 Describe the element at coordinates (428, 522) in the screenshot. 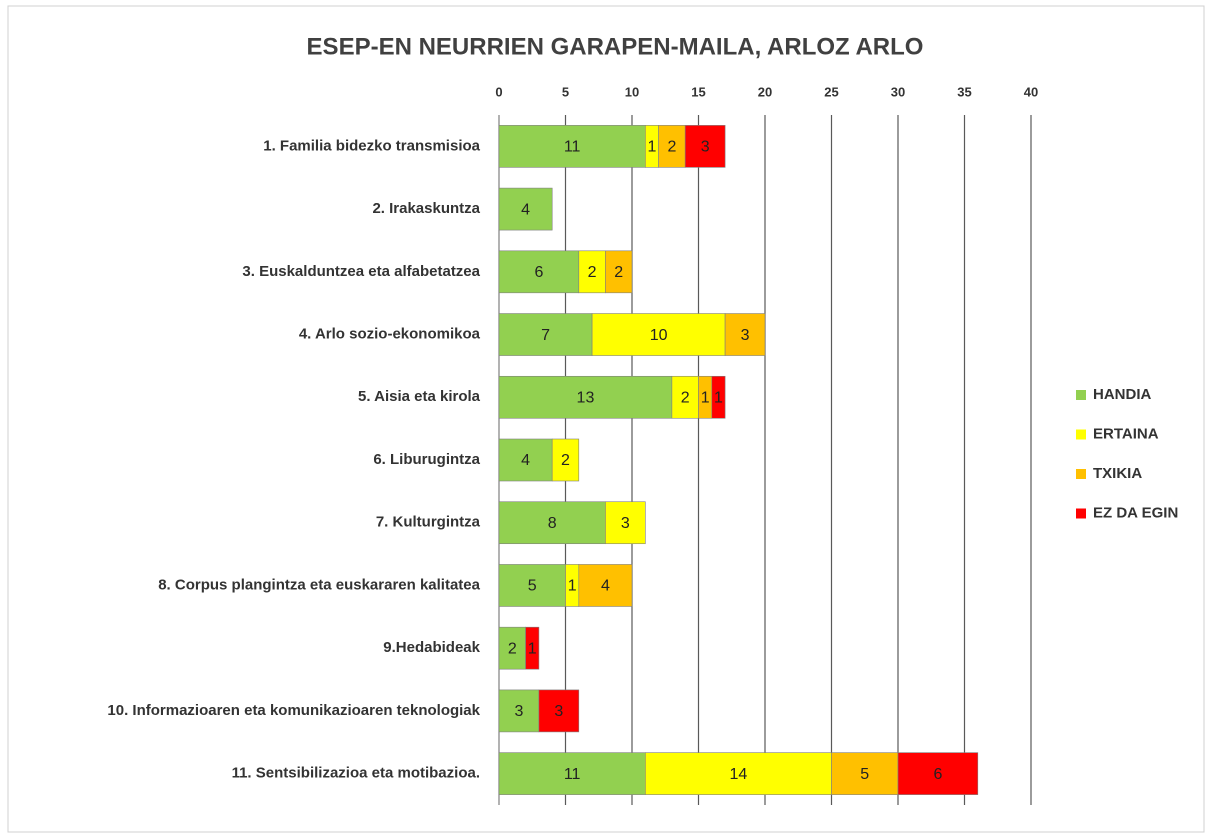

I see `category-label: 7. Kulturgintza` at that location.